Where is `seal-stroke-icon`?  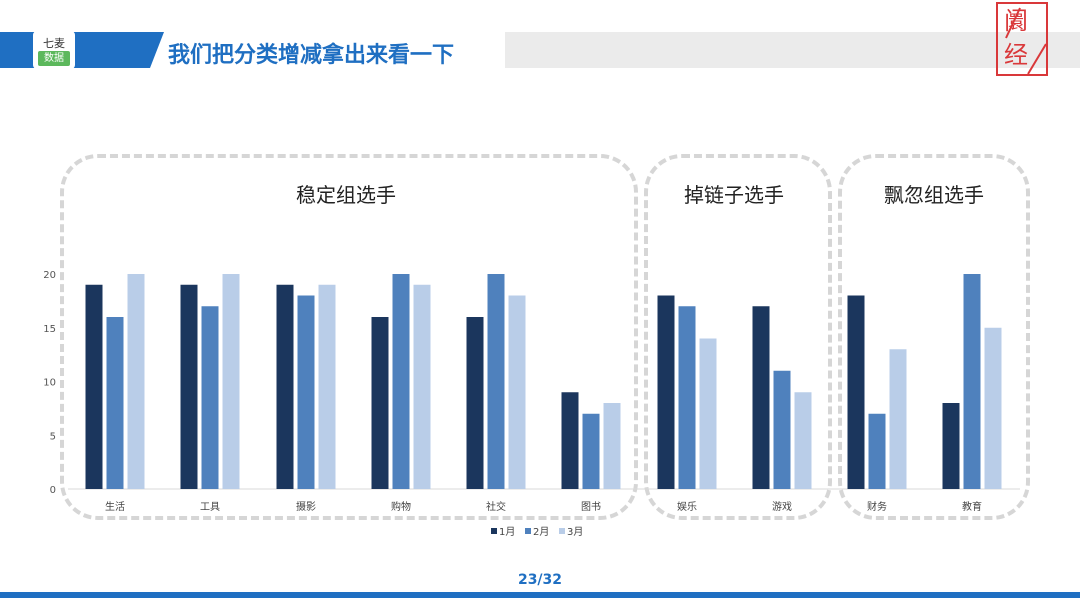 seal-stroke-icon is located at coordinates (1026, 41).